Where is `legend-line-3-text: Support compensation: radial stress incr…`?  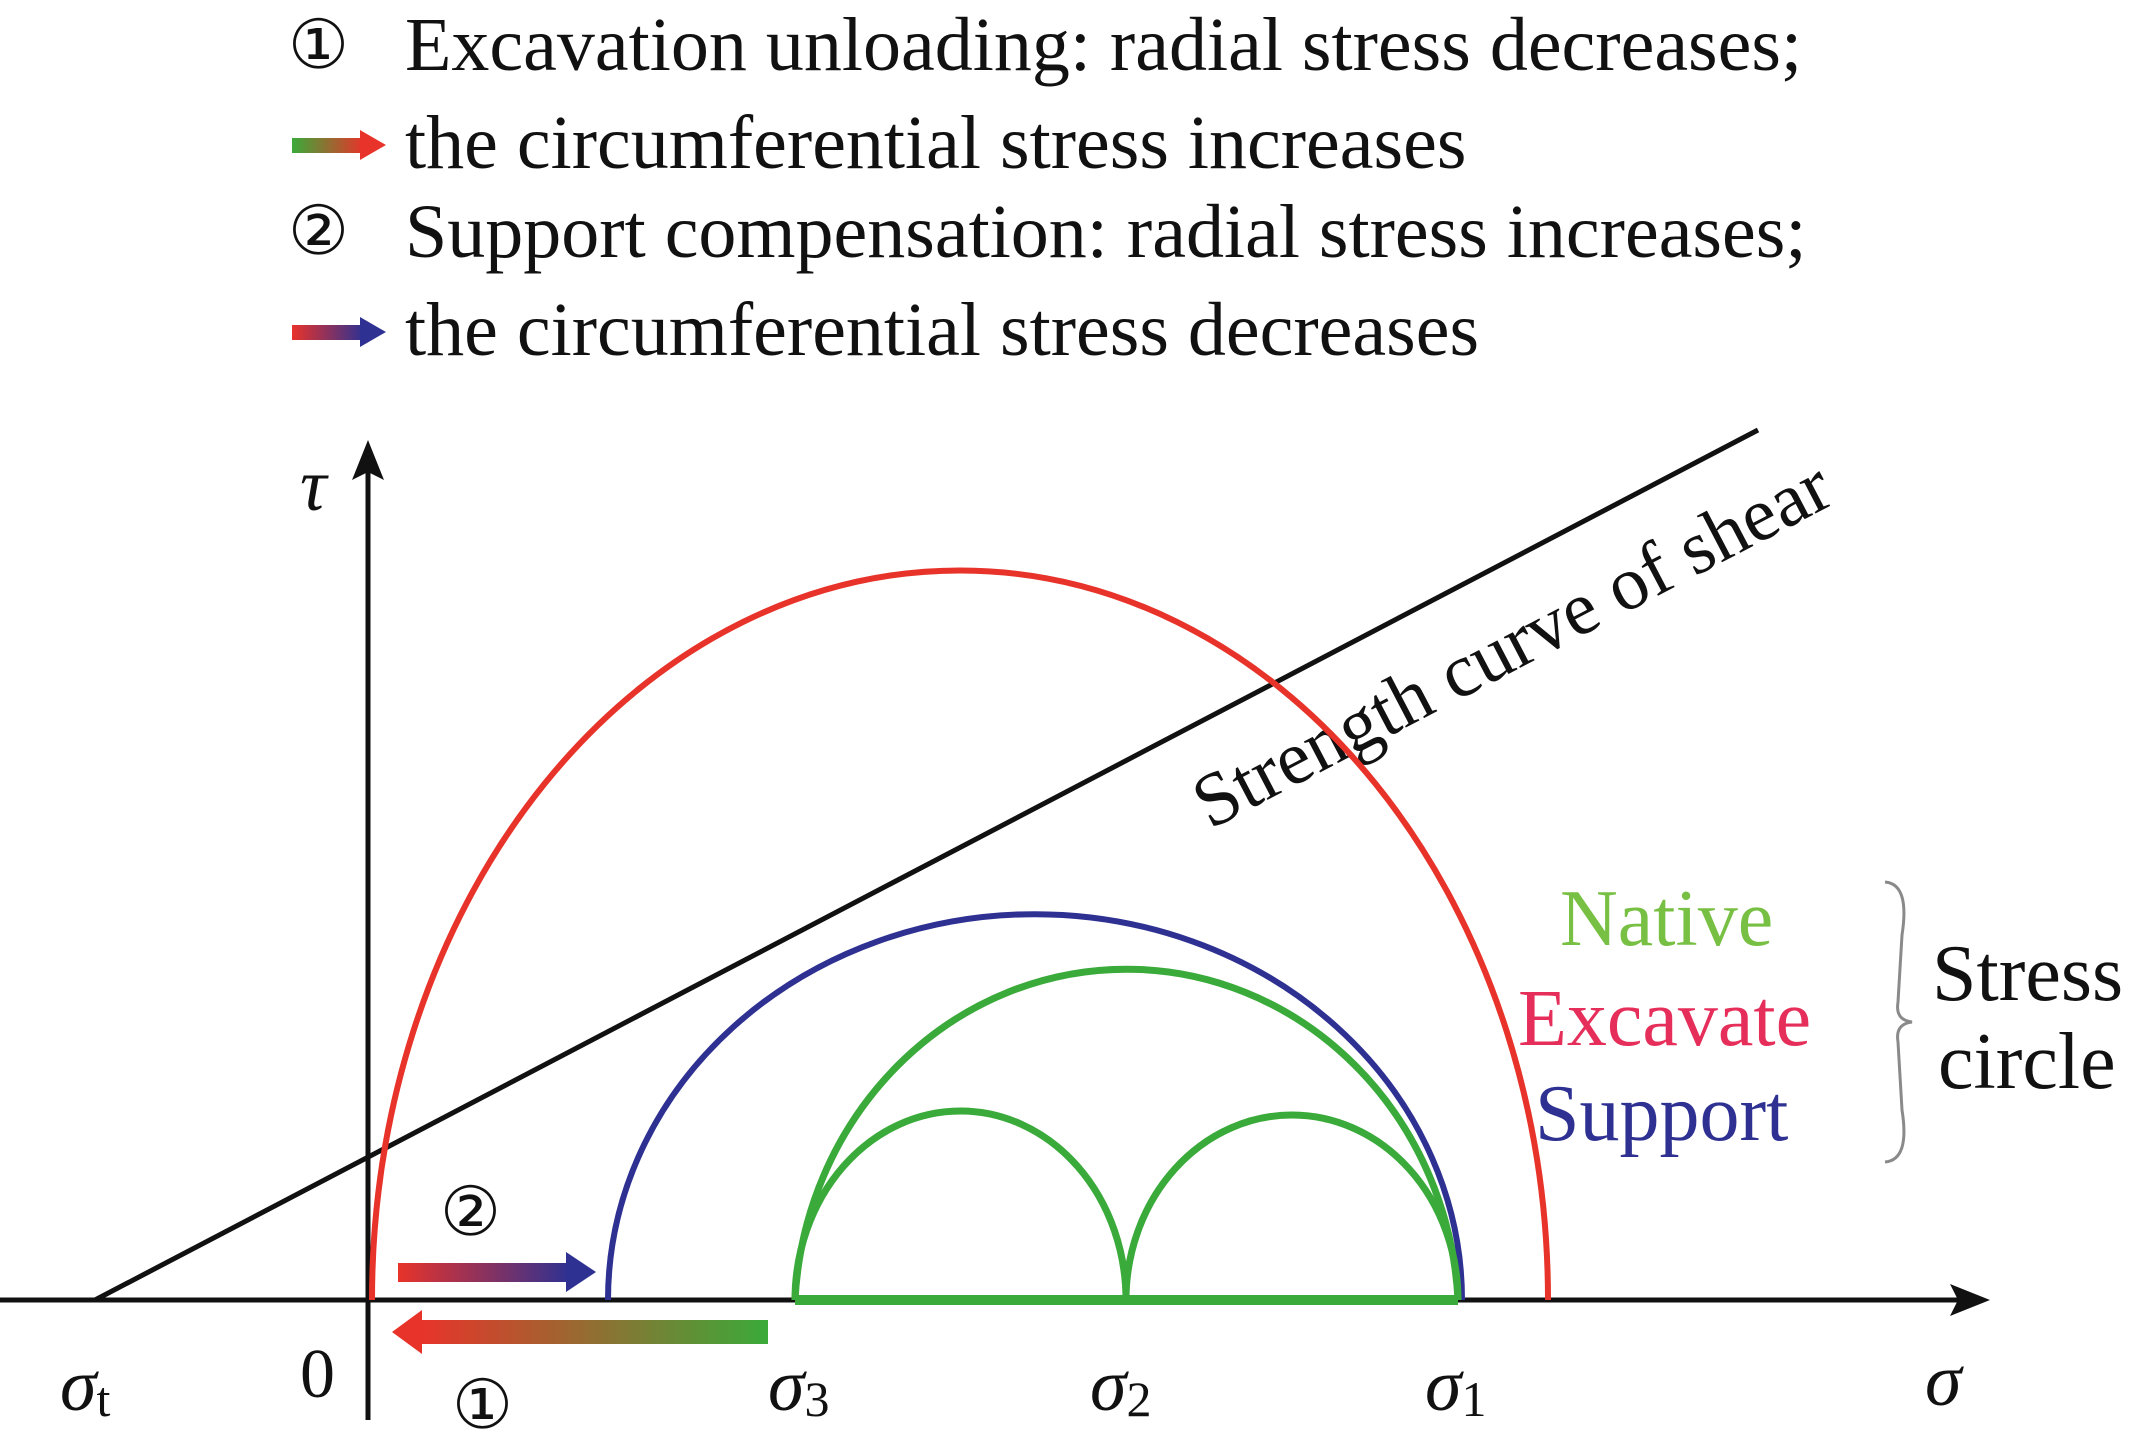
legend-line-3-text: Support compensation: radial stress incr… is located at coordinates (1105, 232).